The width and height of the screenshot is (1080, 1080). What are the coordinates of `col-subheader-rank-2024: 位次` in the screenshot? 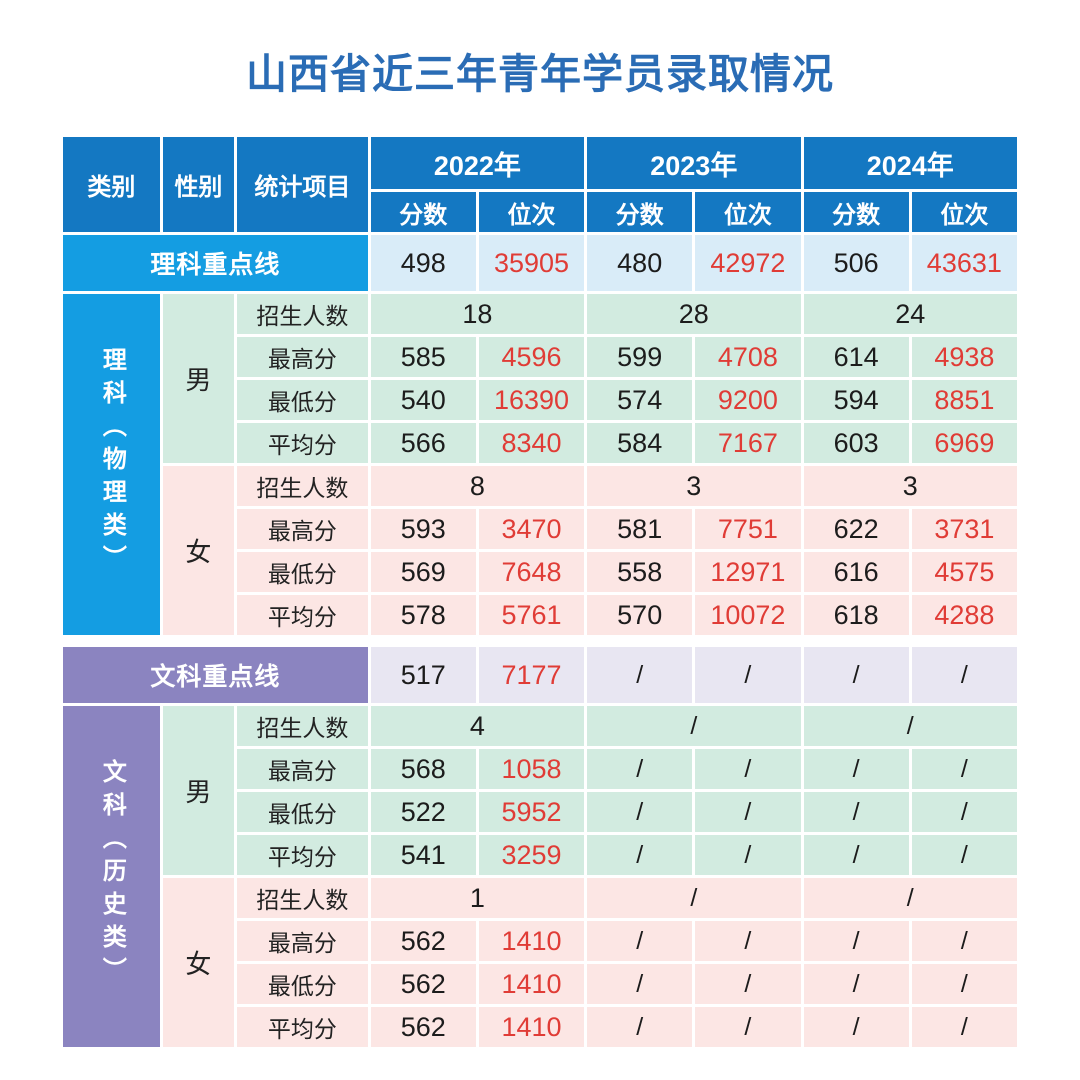 It's located at (964, 212).